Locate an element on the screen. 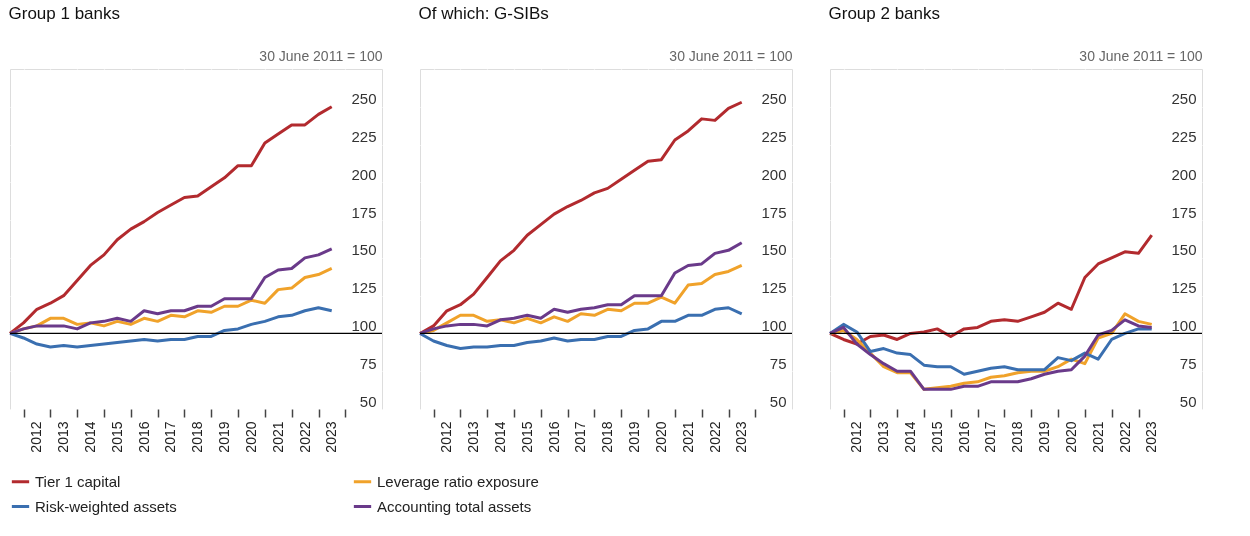 The height and width of the screenshot is (536, 1250). chart-title: Group 1 banks is located at coordinates (64, 13).